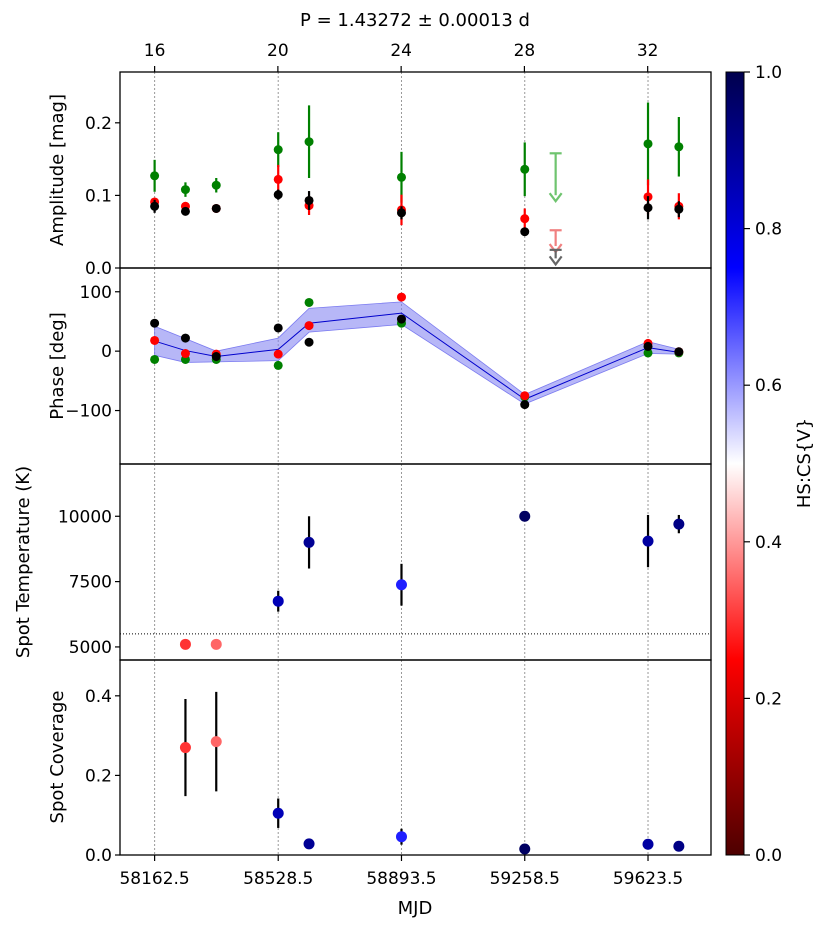 The image size is (831, 929). What do you see at coordinates (768, 856) in the screenshot?
I see `colorbar-tick-label-0: 0.0` at bounding box center [768, 856].